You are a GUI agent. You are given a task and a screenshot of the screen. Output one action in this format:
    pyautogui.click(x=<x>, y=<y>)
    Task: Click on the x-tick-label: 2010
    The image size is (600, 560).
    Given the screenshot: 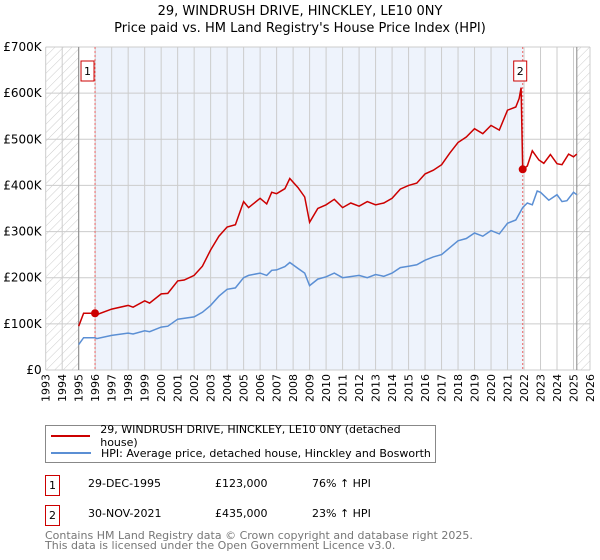 What is the action you would take?
    pyautogui.click(x=326, y=388)
    